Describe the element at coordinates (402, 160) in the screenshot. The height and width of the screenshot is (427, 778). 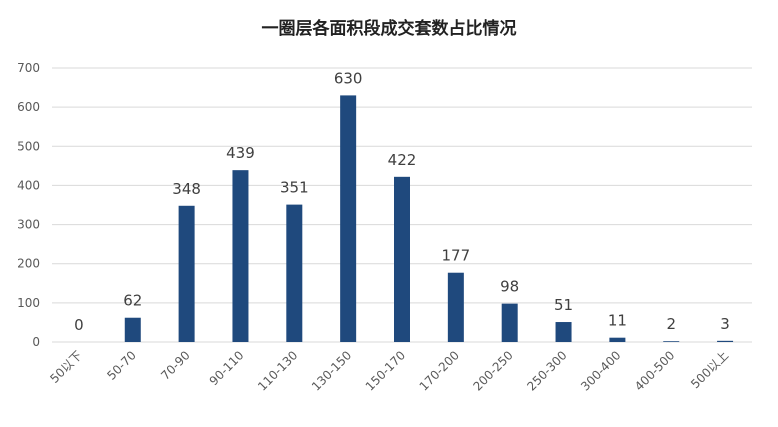
I see `data-label: 422` at that location.